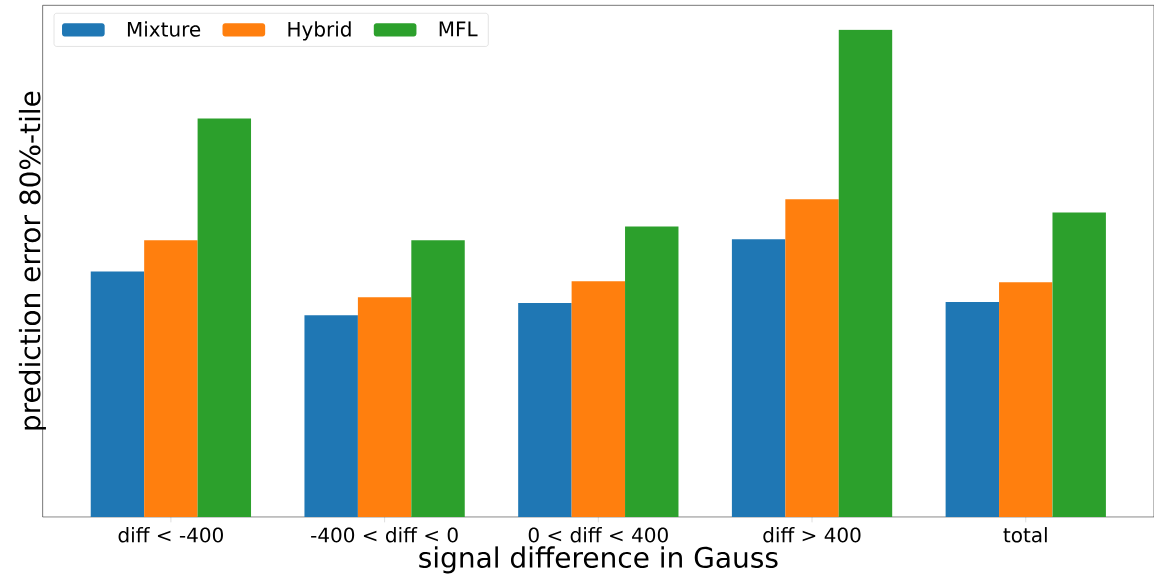 This screenshot has height=585, width=1154. What do you see at coordinates (32, 260) in the screenshot?
I see `y-axis-title: prediction error 80%-tile` at bounding box center [32, 260].